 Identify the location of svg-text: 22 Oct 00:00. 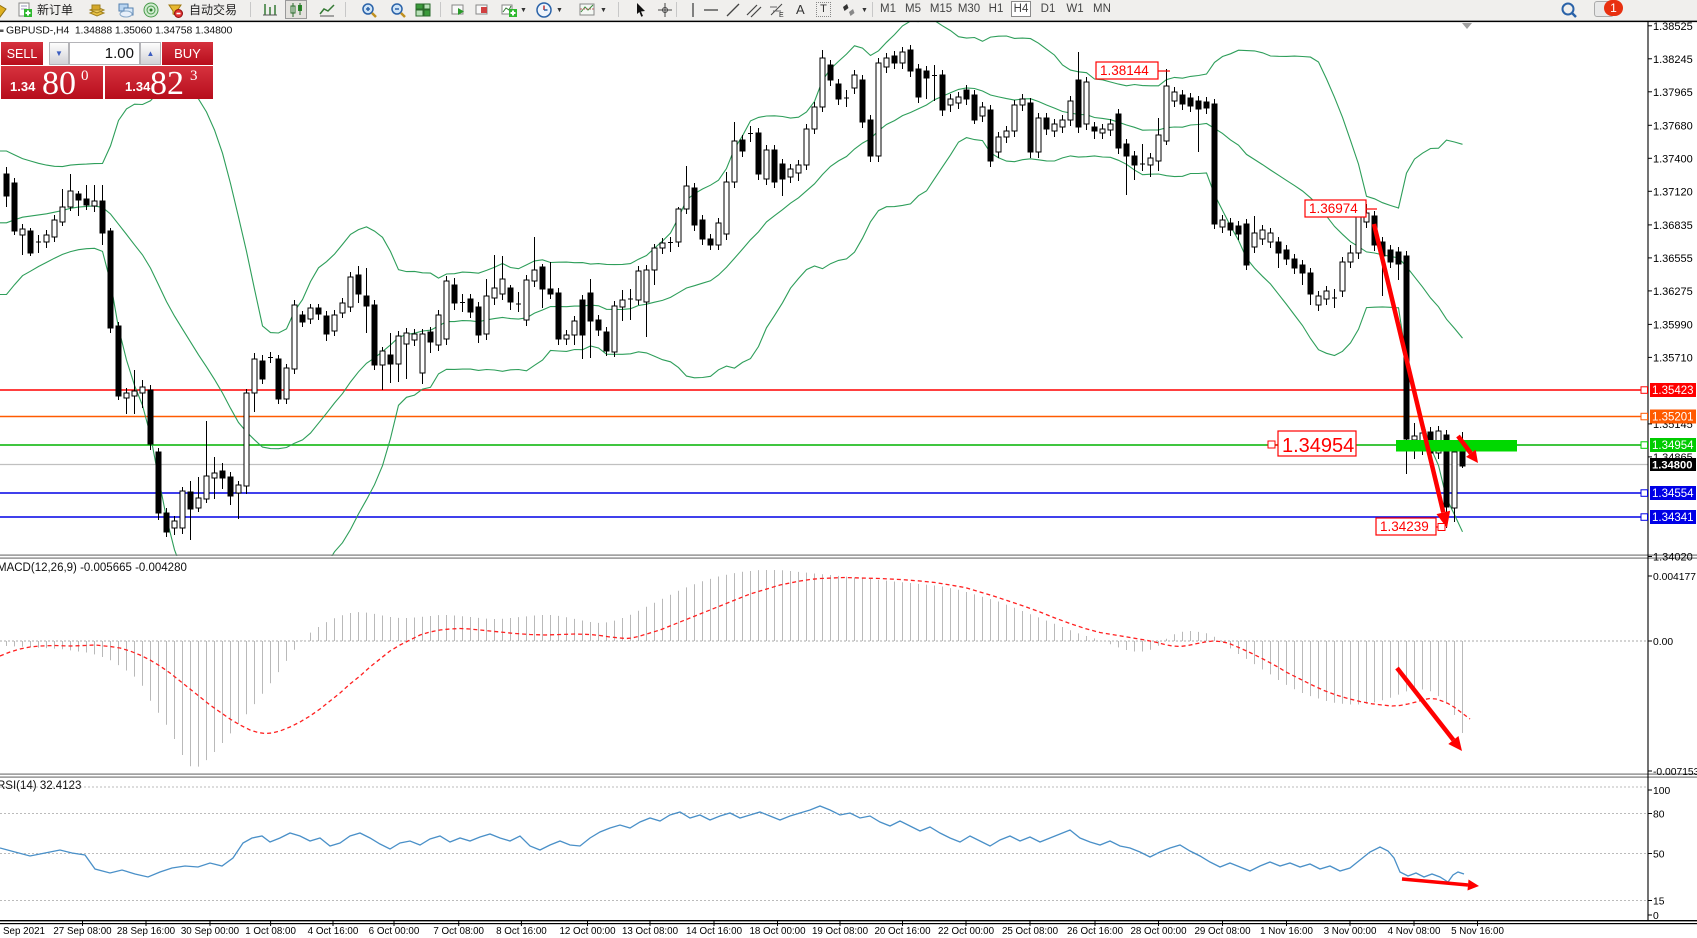
(966, 931).